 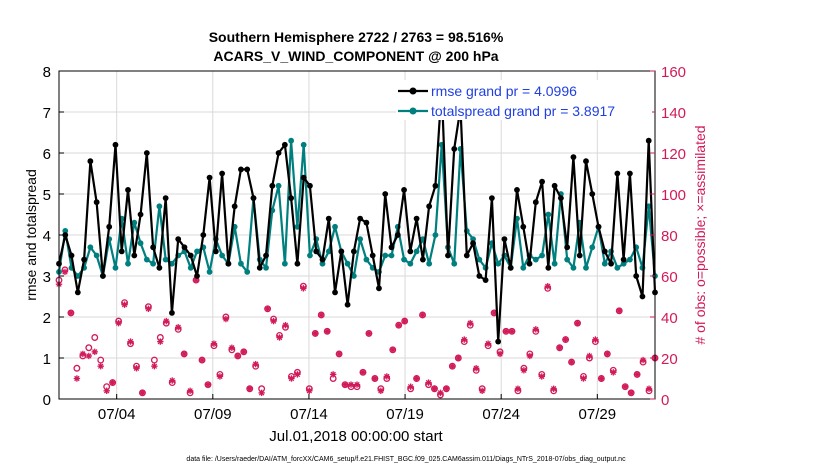 What do you see at coordinates (47, 72) in the screenshot?
I see `y-left-tick-label: 8` at bounding box center [47, 72].